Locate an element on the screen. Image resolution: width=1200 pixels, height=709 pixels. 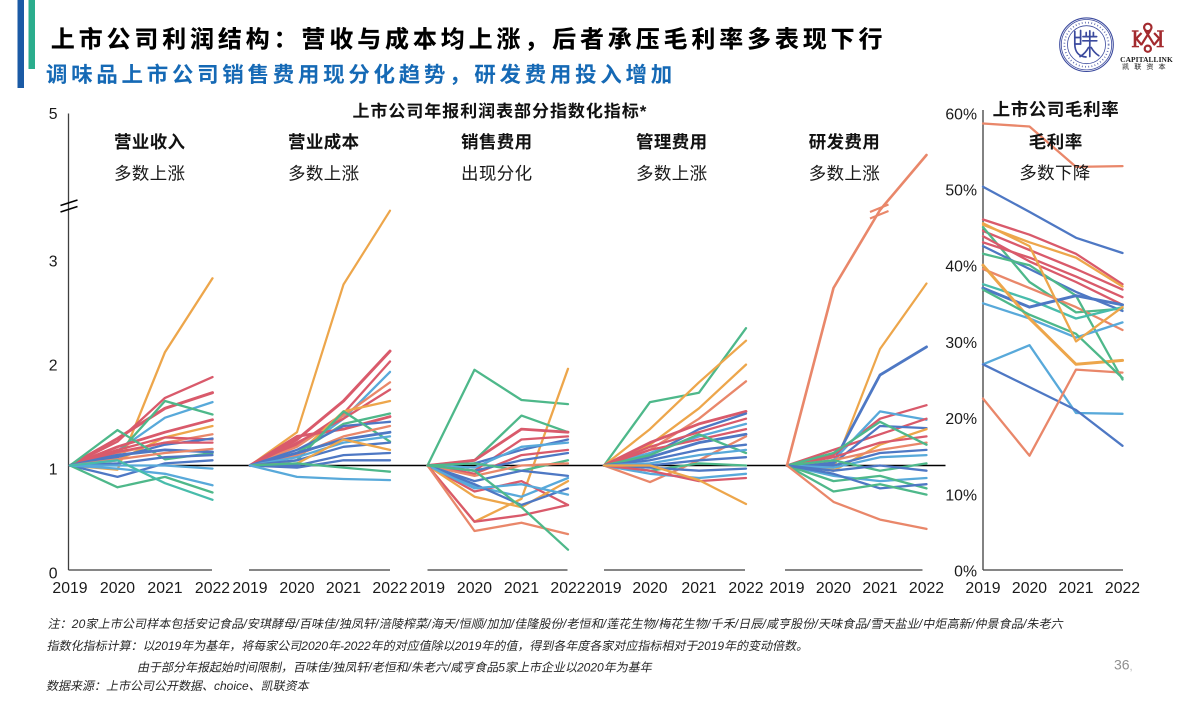
svg-text: choice is located at coordinates (231, 686).